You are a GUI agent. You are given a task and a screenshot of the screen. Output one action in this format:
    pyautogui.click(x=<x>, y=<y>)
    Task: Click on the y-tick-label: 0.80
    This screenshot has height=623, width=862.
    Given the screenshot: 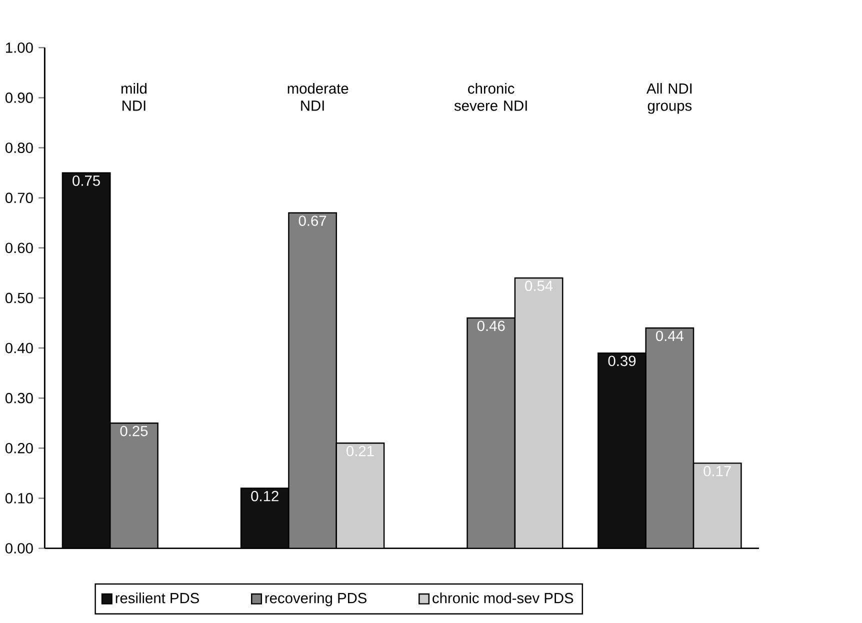 What is the action you would take?
    pyautogui.click(x=19, y=147)
    